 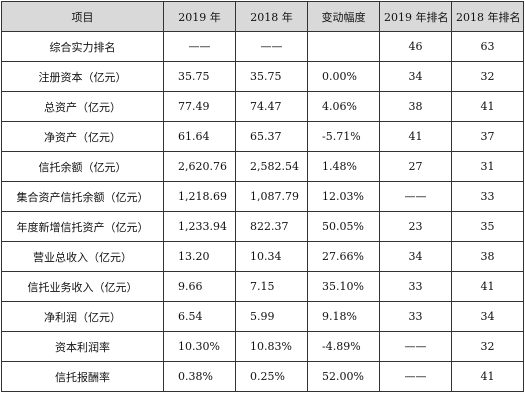 What do you see at coordinates (271, 46) in the screenshot?
I see `cell-2018: ——` at bounding box center [271, 46].